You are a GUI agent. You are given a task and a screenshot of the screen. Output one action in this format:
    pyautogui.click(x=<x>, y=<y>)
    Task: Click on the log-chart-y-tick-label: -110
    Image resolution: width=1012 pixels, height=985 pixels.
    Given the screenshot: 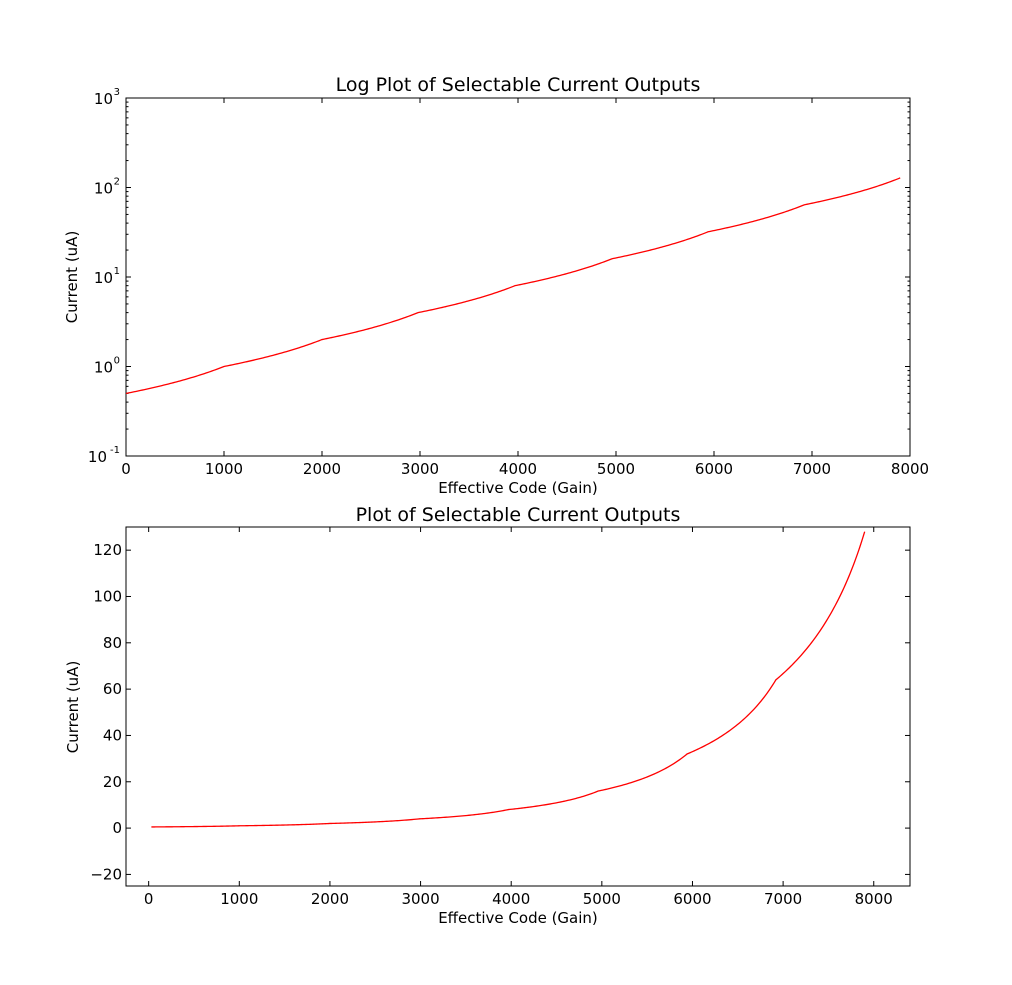 What is the action you would take?
    pyautogui.click(x=104, y=455)
    